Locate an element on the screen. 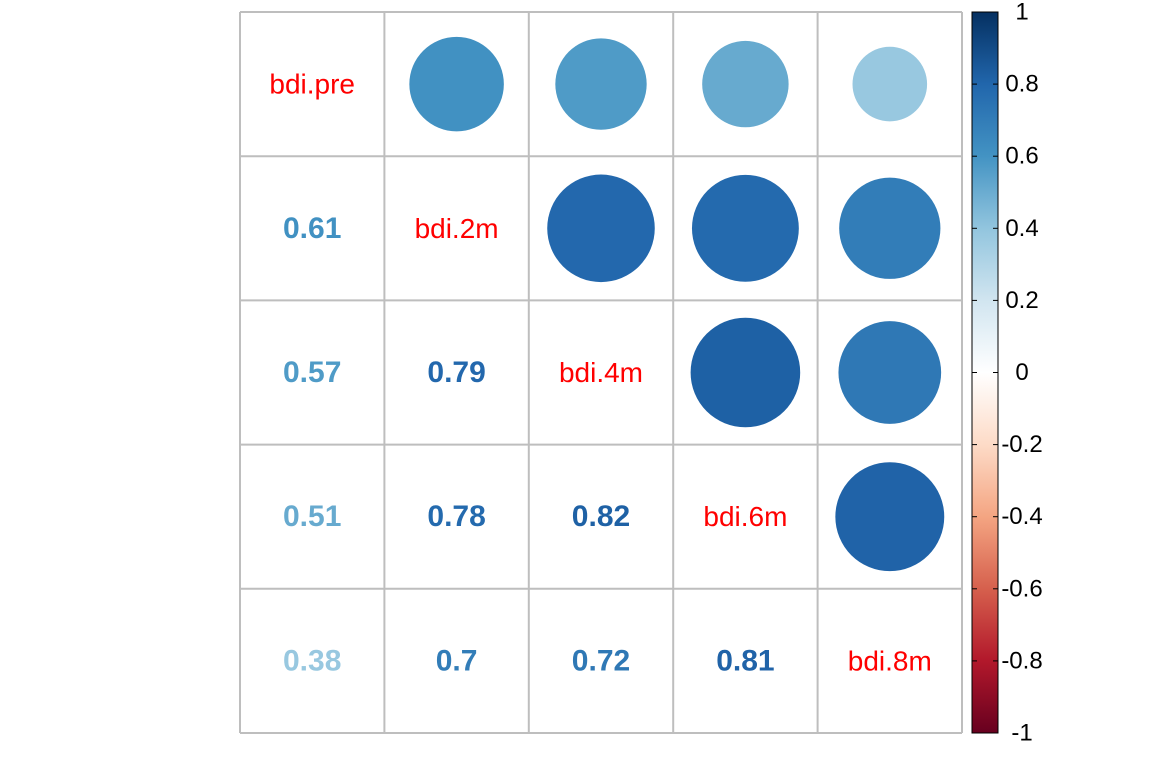 Image resolution: width=1152 pixels, height=773 pixels. coefficient-label: 0.79 is located at coordinates (456, 372).